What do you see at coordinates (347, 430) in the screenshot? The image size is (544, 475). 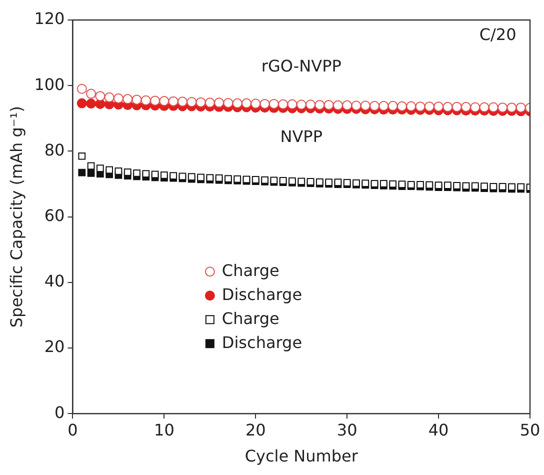 I see `x-tick-label: 30` at bounding box center [347, 430].